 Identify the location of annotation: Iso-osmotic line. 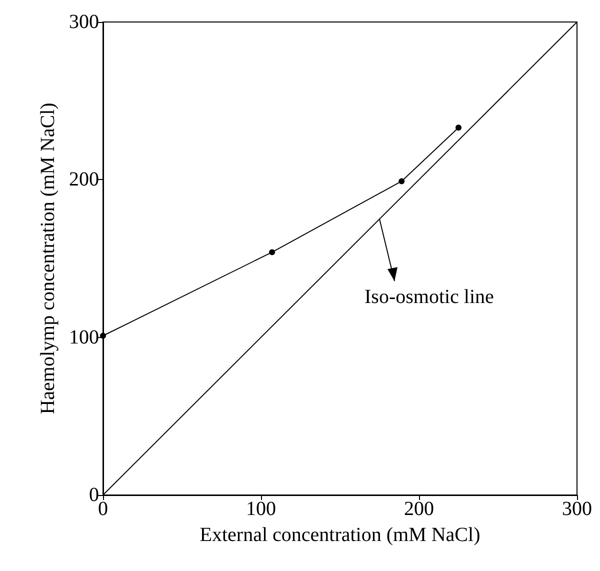
(429, 297).